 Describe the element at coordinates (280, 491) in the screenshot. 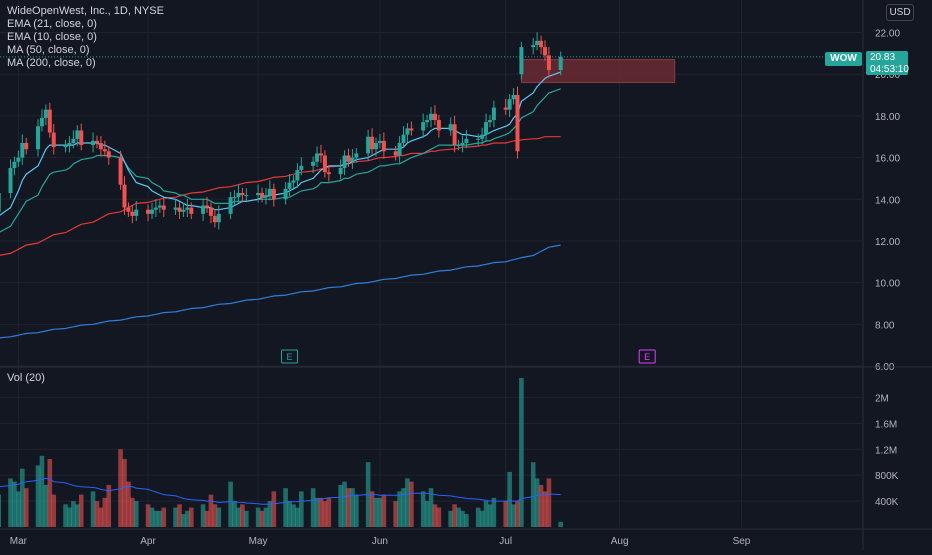

I see `volume-ma-line` at that location.